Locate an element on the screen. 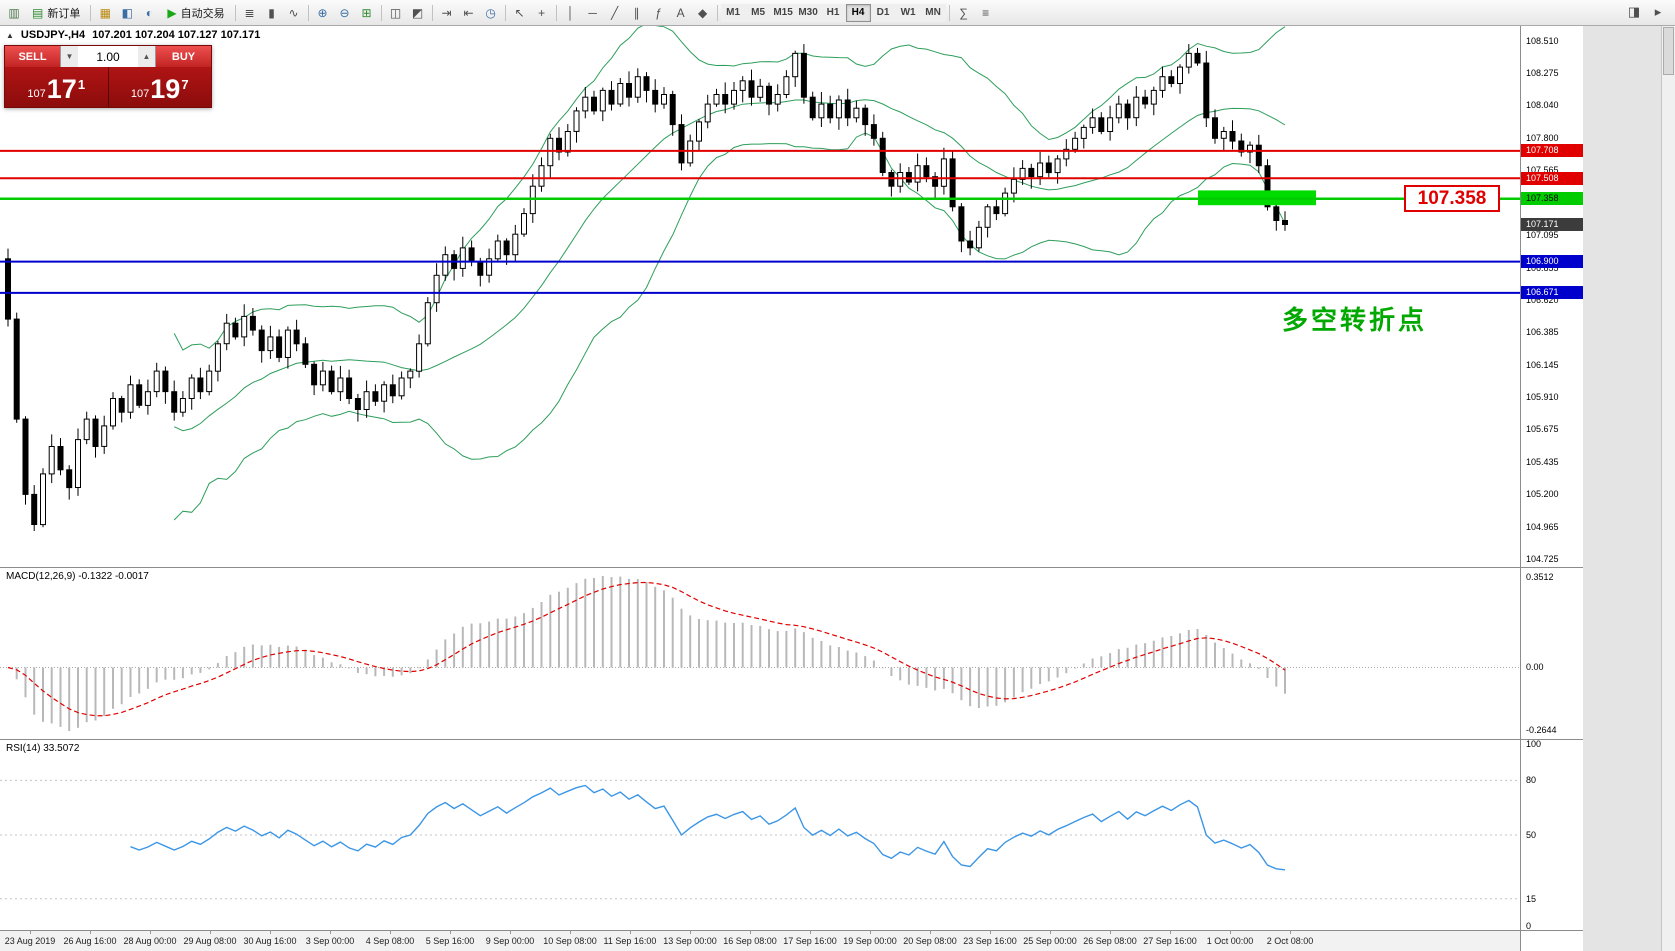  crosshair-icon: + is located at coordinates (542, 13).